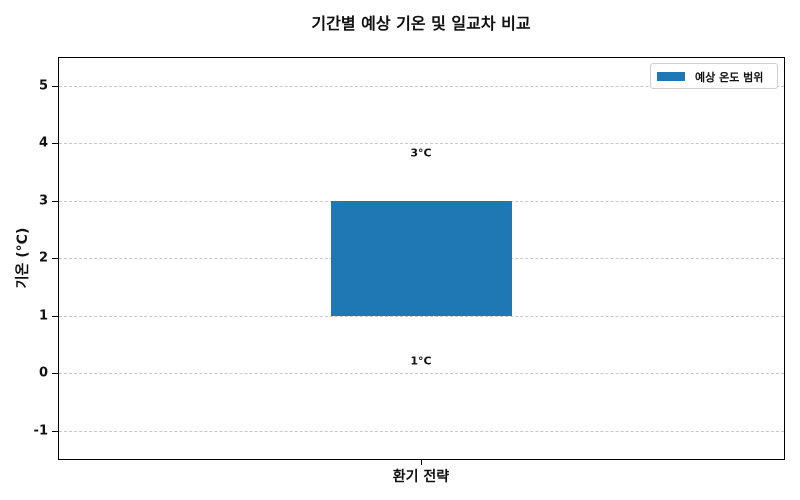  Describe the element at coordinates (43, 143) in the screenshot. I see `ytick-label-4: 4` at that location.